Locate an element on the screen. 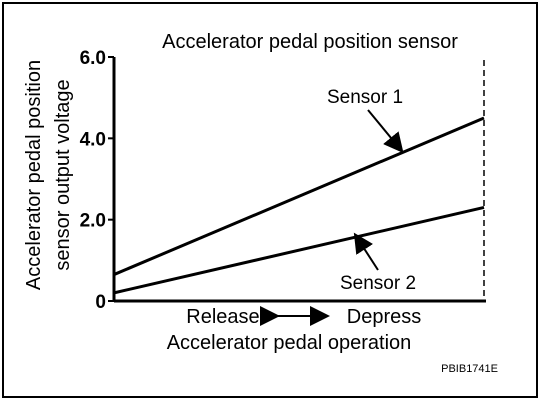  series-label-sensor-2: Sensor 2 is located at coordinates (378, 283).